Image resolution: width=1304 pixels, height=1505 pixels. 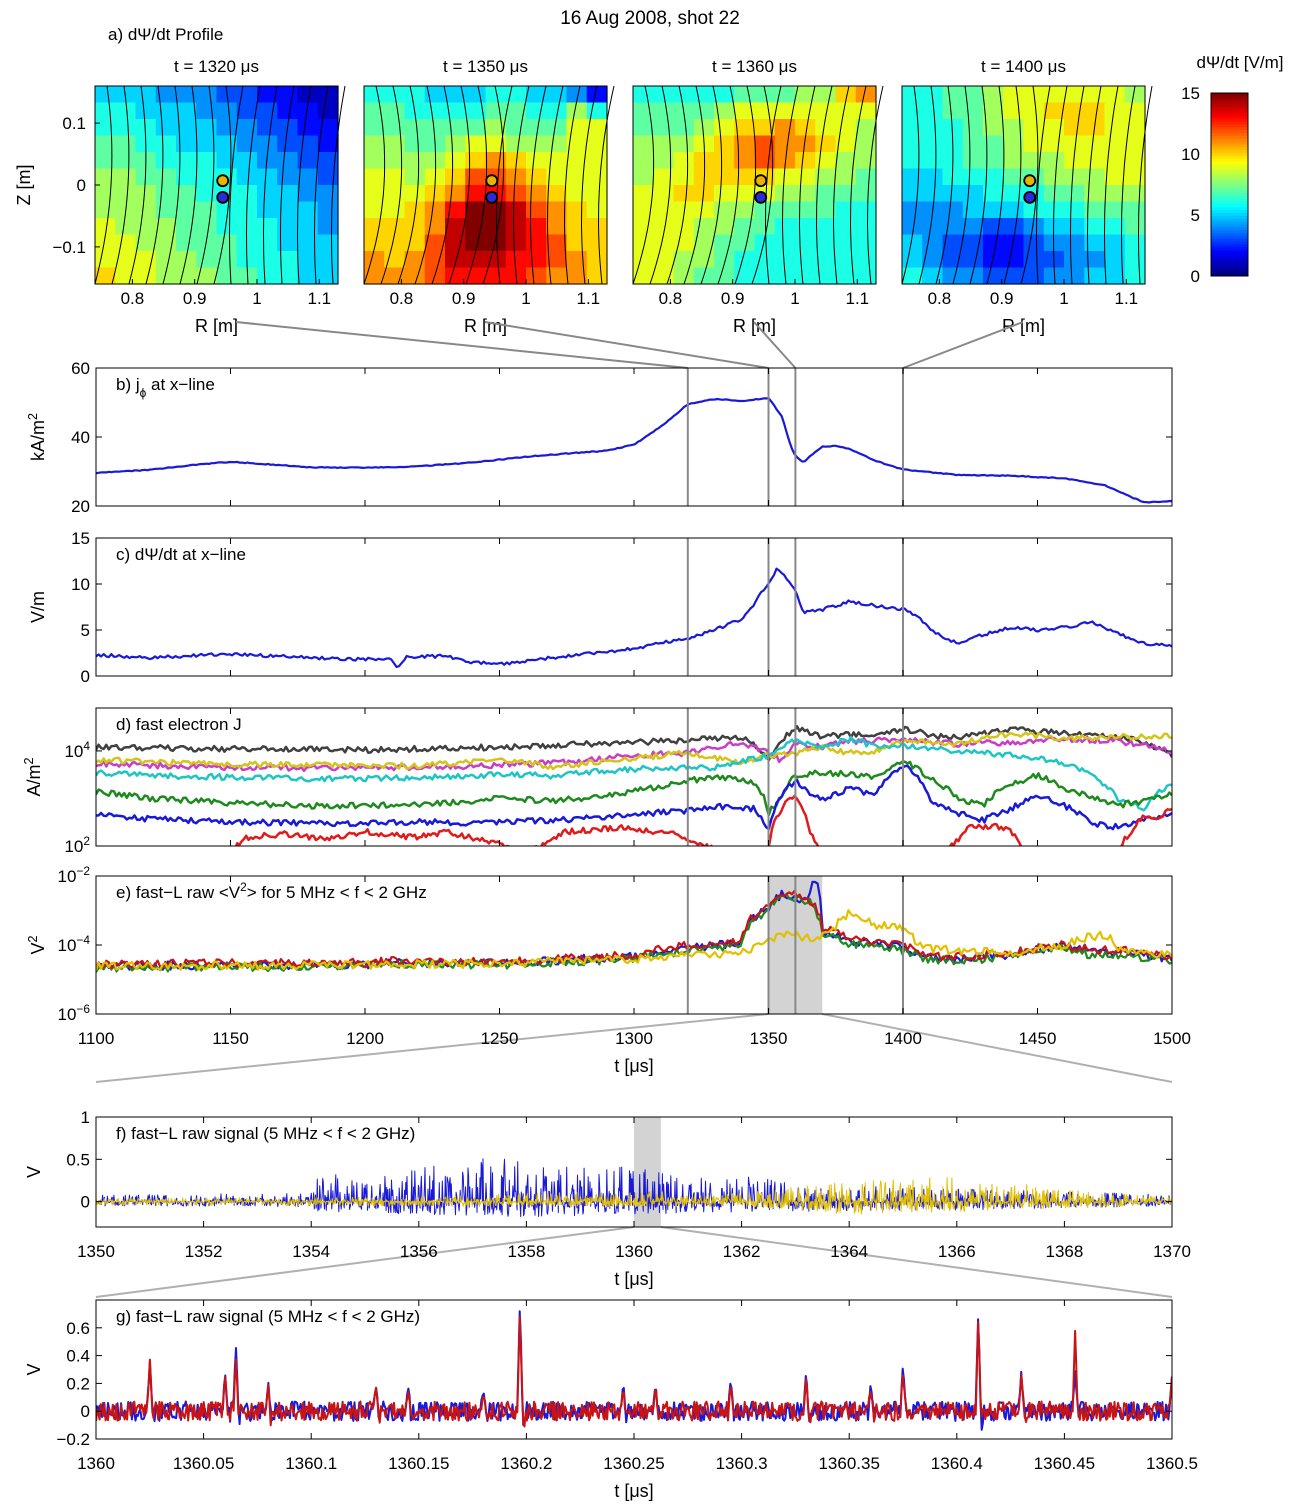 What do you see at coordinates (195, 298) in the screenshot?
I see `x-tick-label: 0.9` at bounding box center [195, 298].